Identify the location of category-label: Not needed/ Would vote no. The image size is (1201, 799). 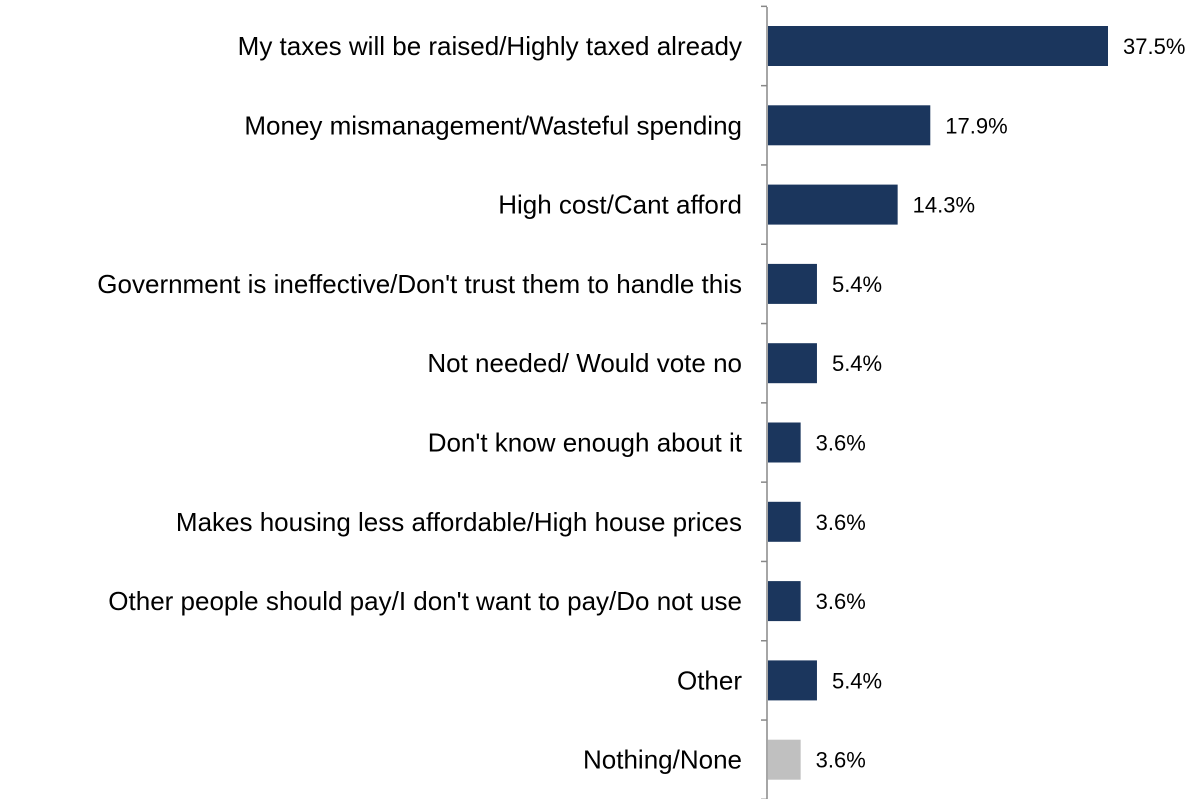
(584, 363).